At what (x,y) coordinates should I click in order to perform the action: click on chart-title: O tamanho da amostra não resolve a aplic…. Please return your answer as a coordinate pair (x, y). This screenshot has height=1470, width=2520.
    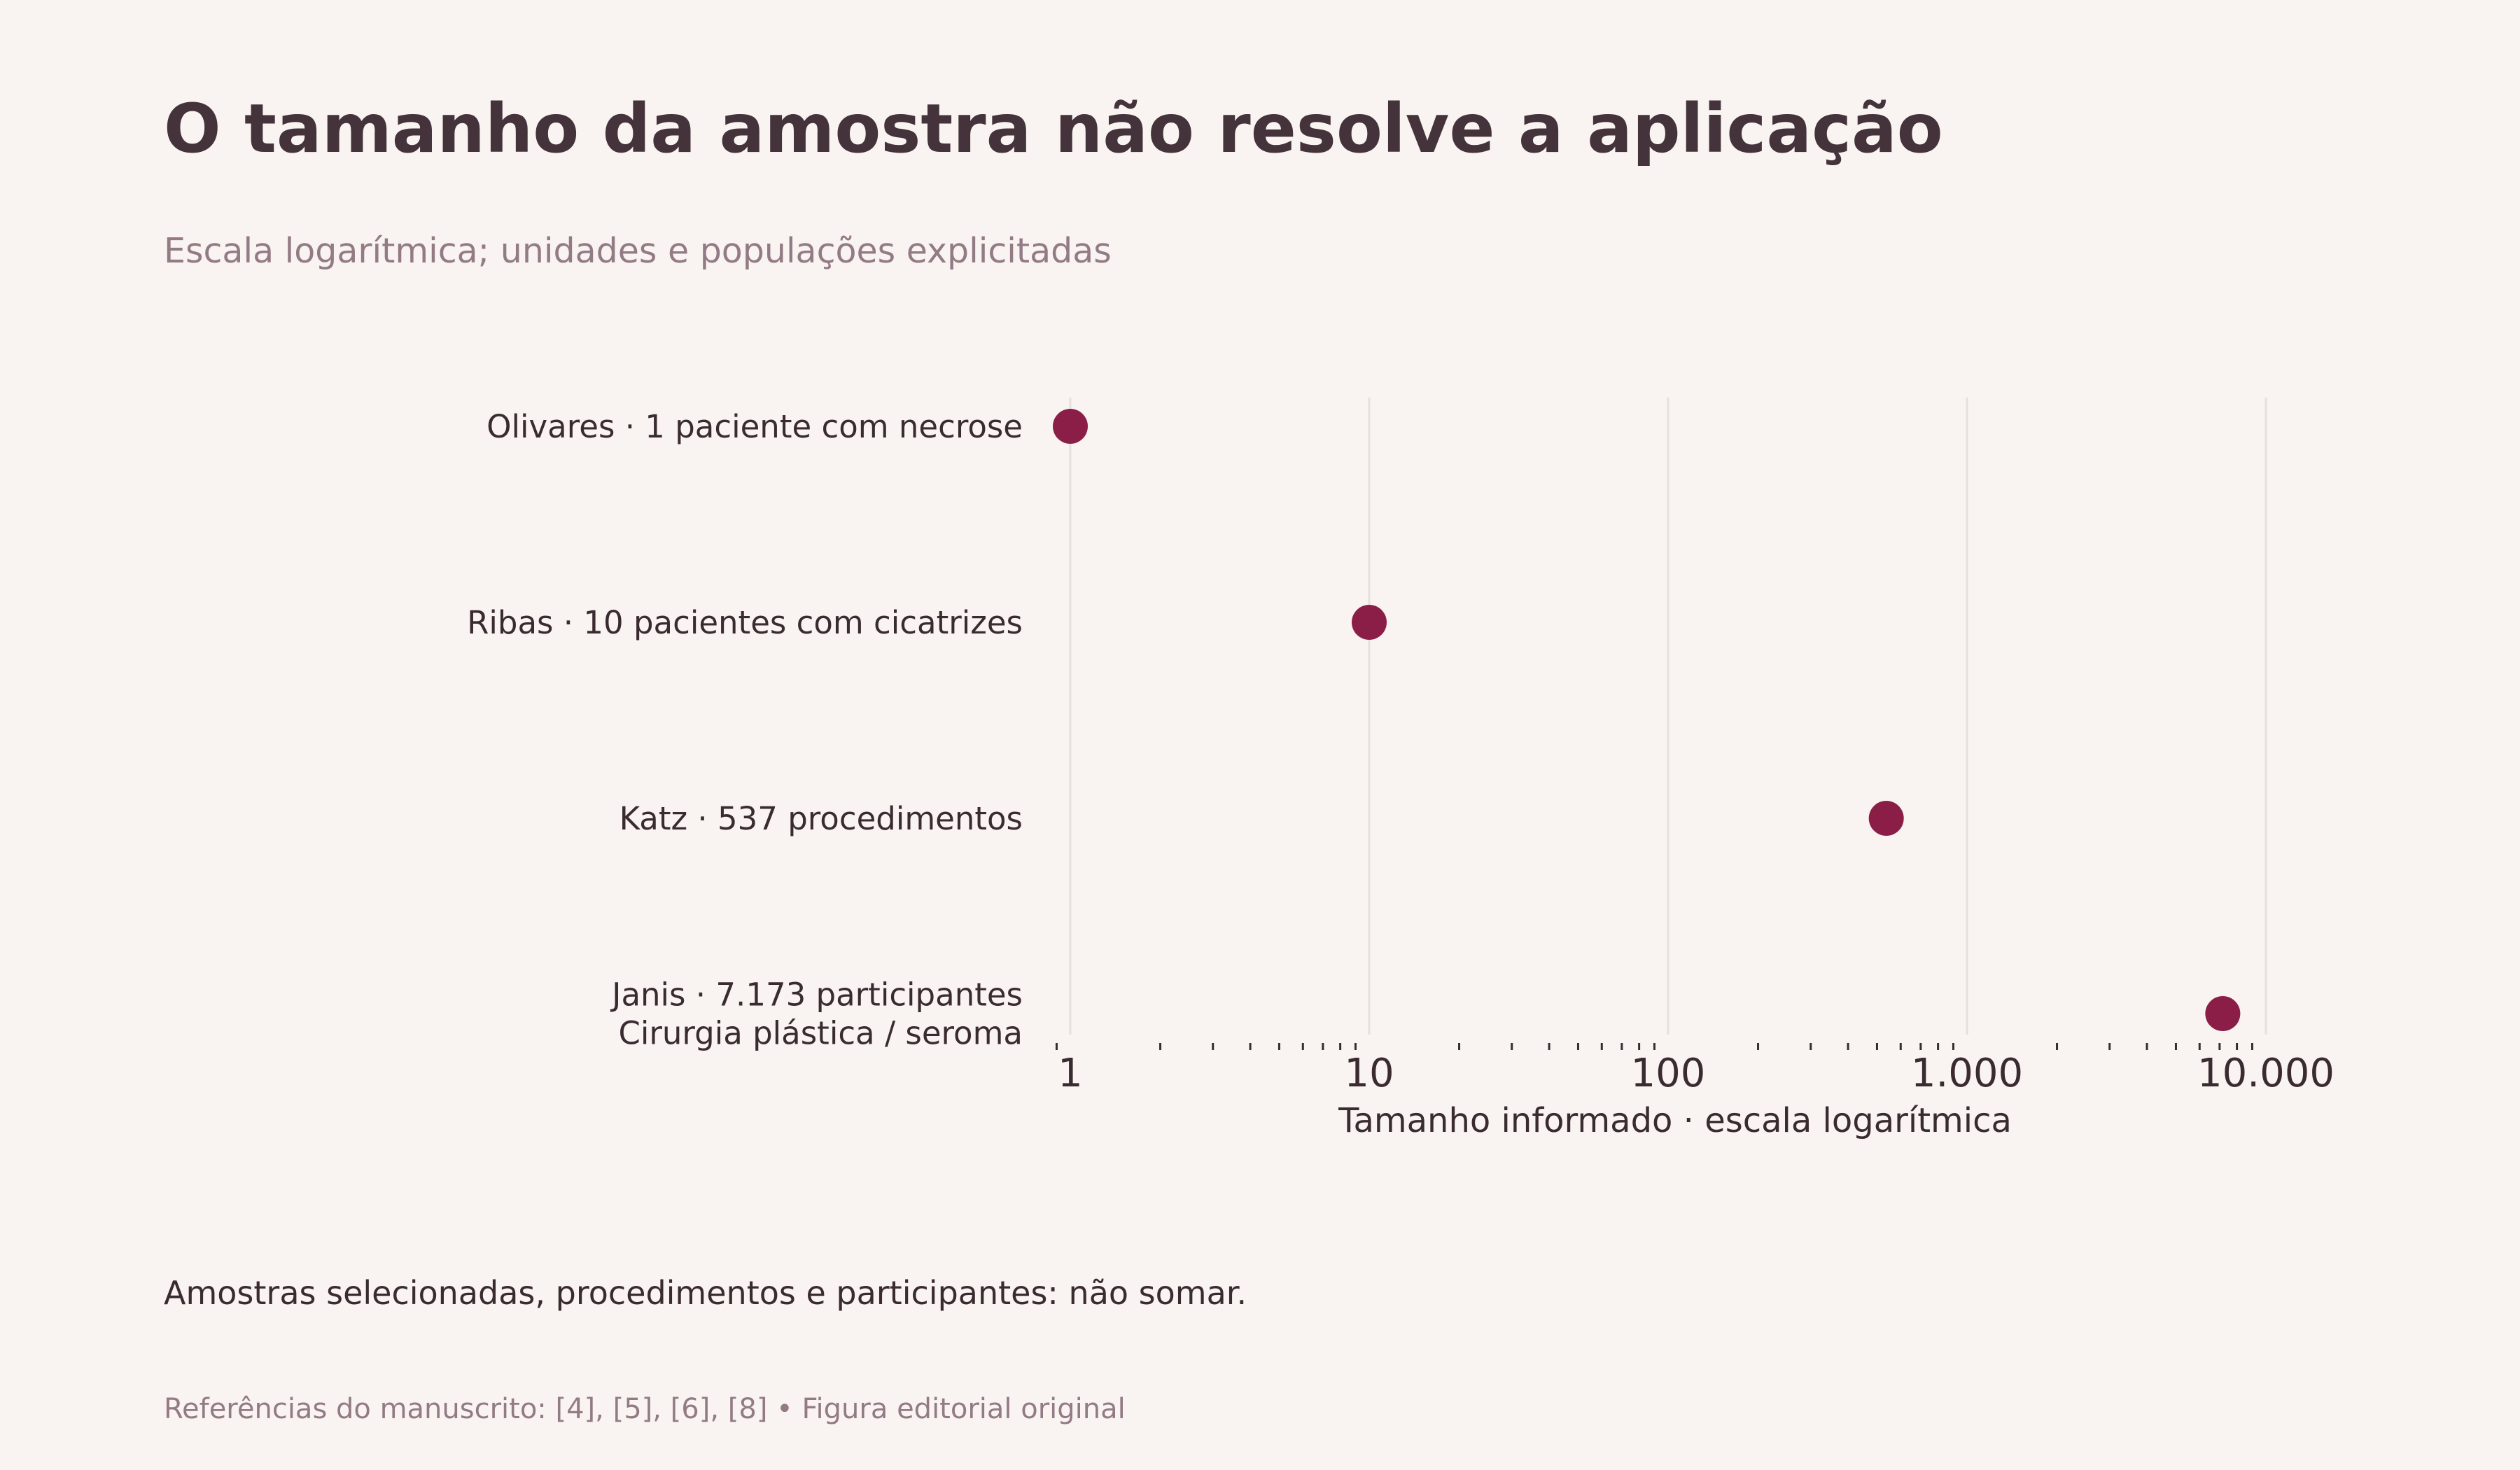
    Looking at the image, I should click on (1053, 129).